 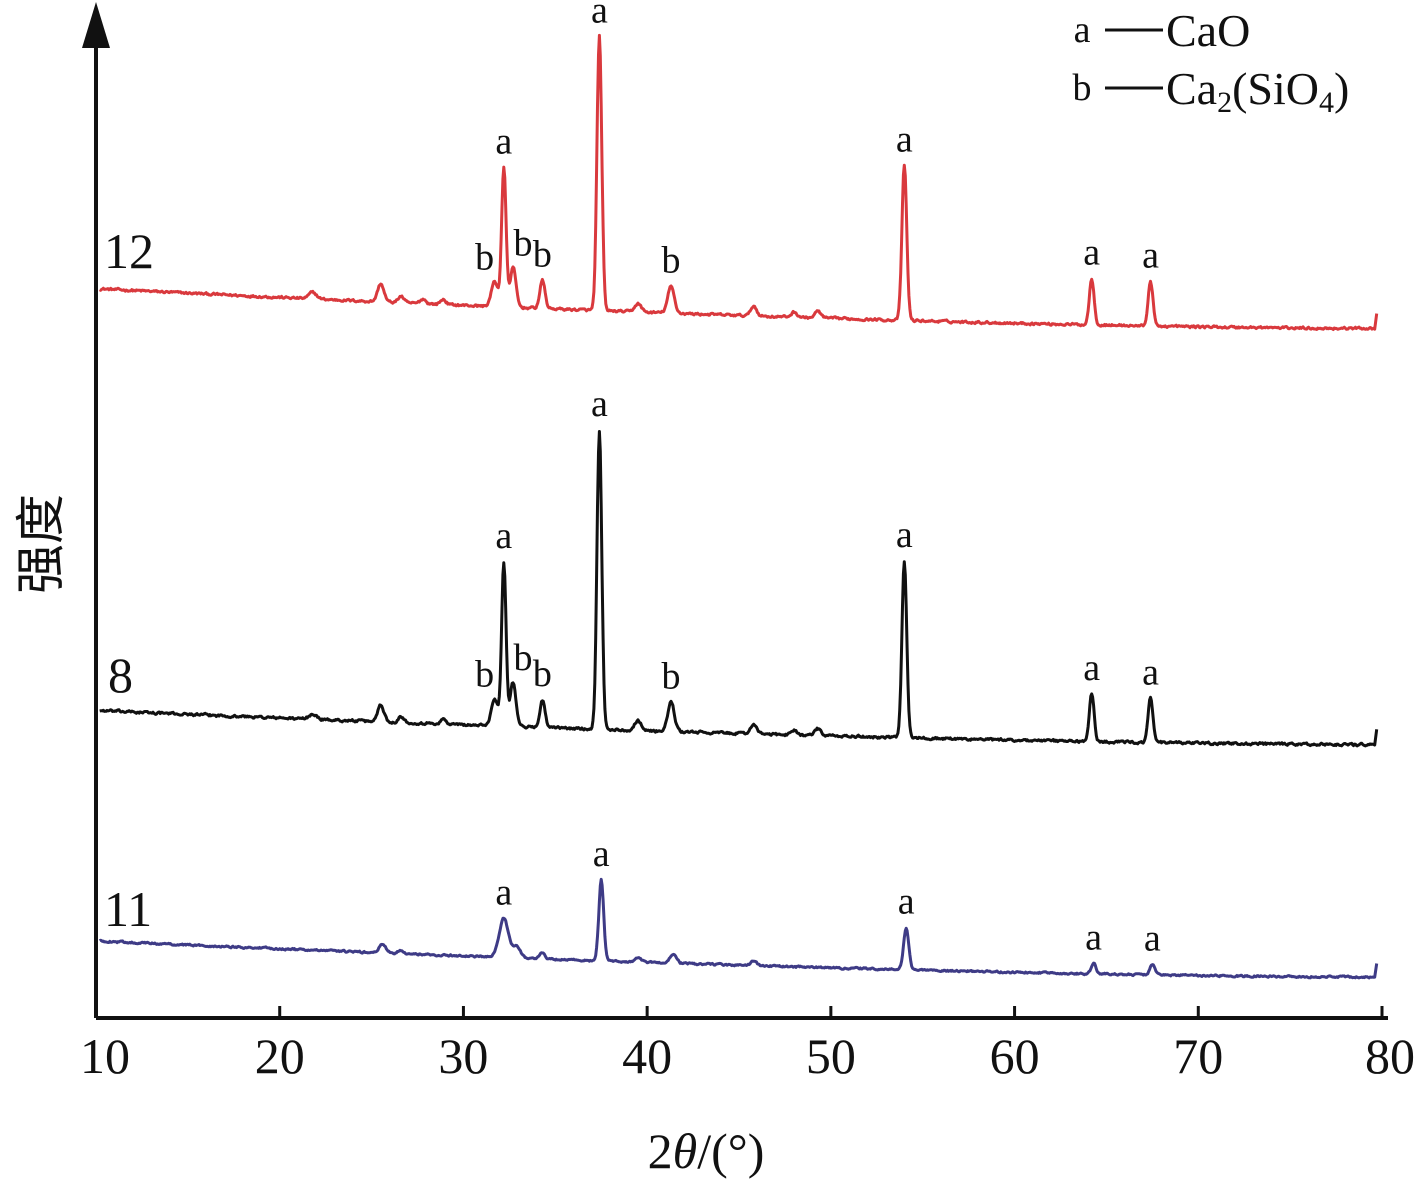 I want to click on y-axis-arrow-icon, so click(x=96, y=25).